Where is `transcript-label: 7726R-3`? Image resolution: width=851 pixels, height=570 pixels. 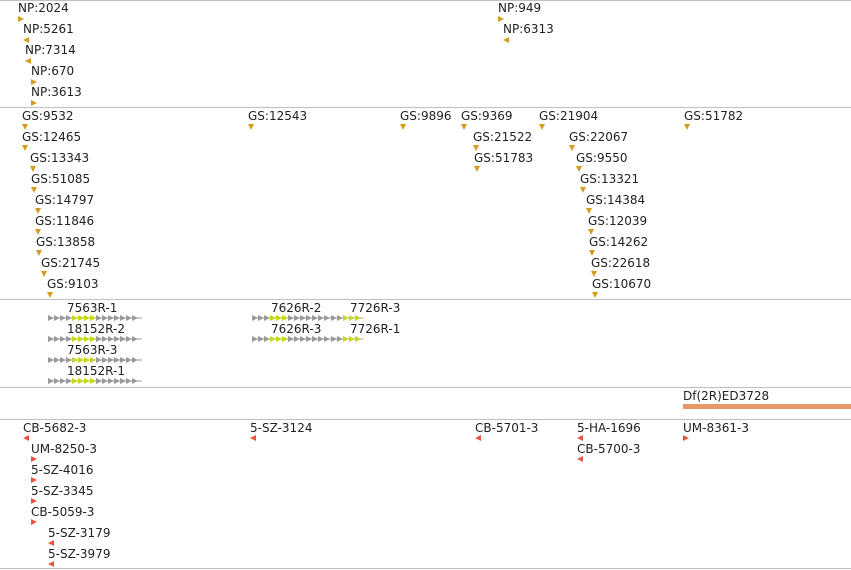 transcript-label: 7726R-3 is located at coordinates (375, 308).